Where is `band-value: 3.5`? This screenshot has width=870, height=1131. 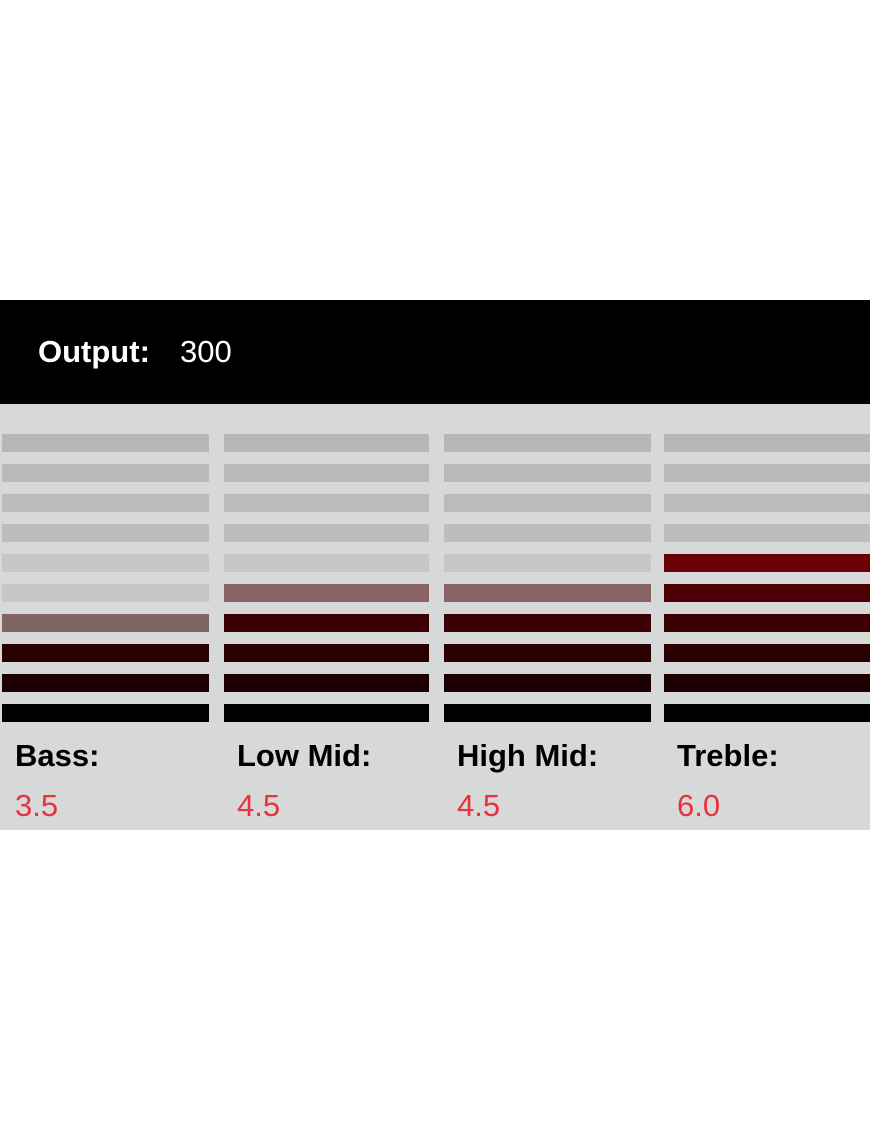 band-value: 3.5 is located at coordinates (37, 805).